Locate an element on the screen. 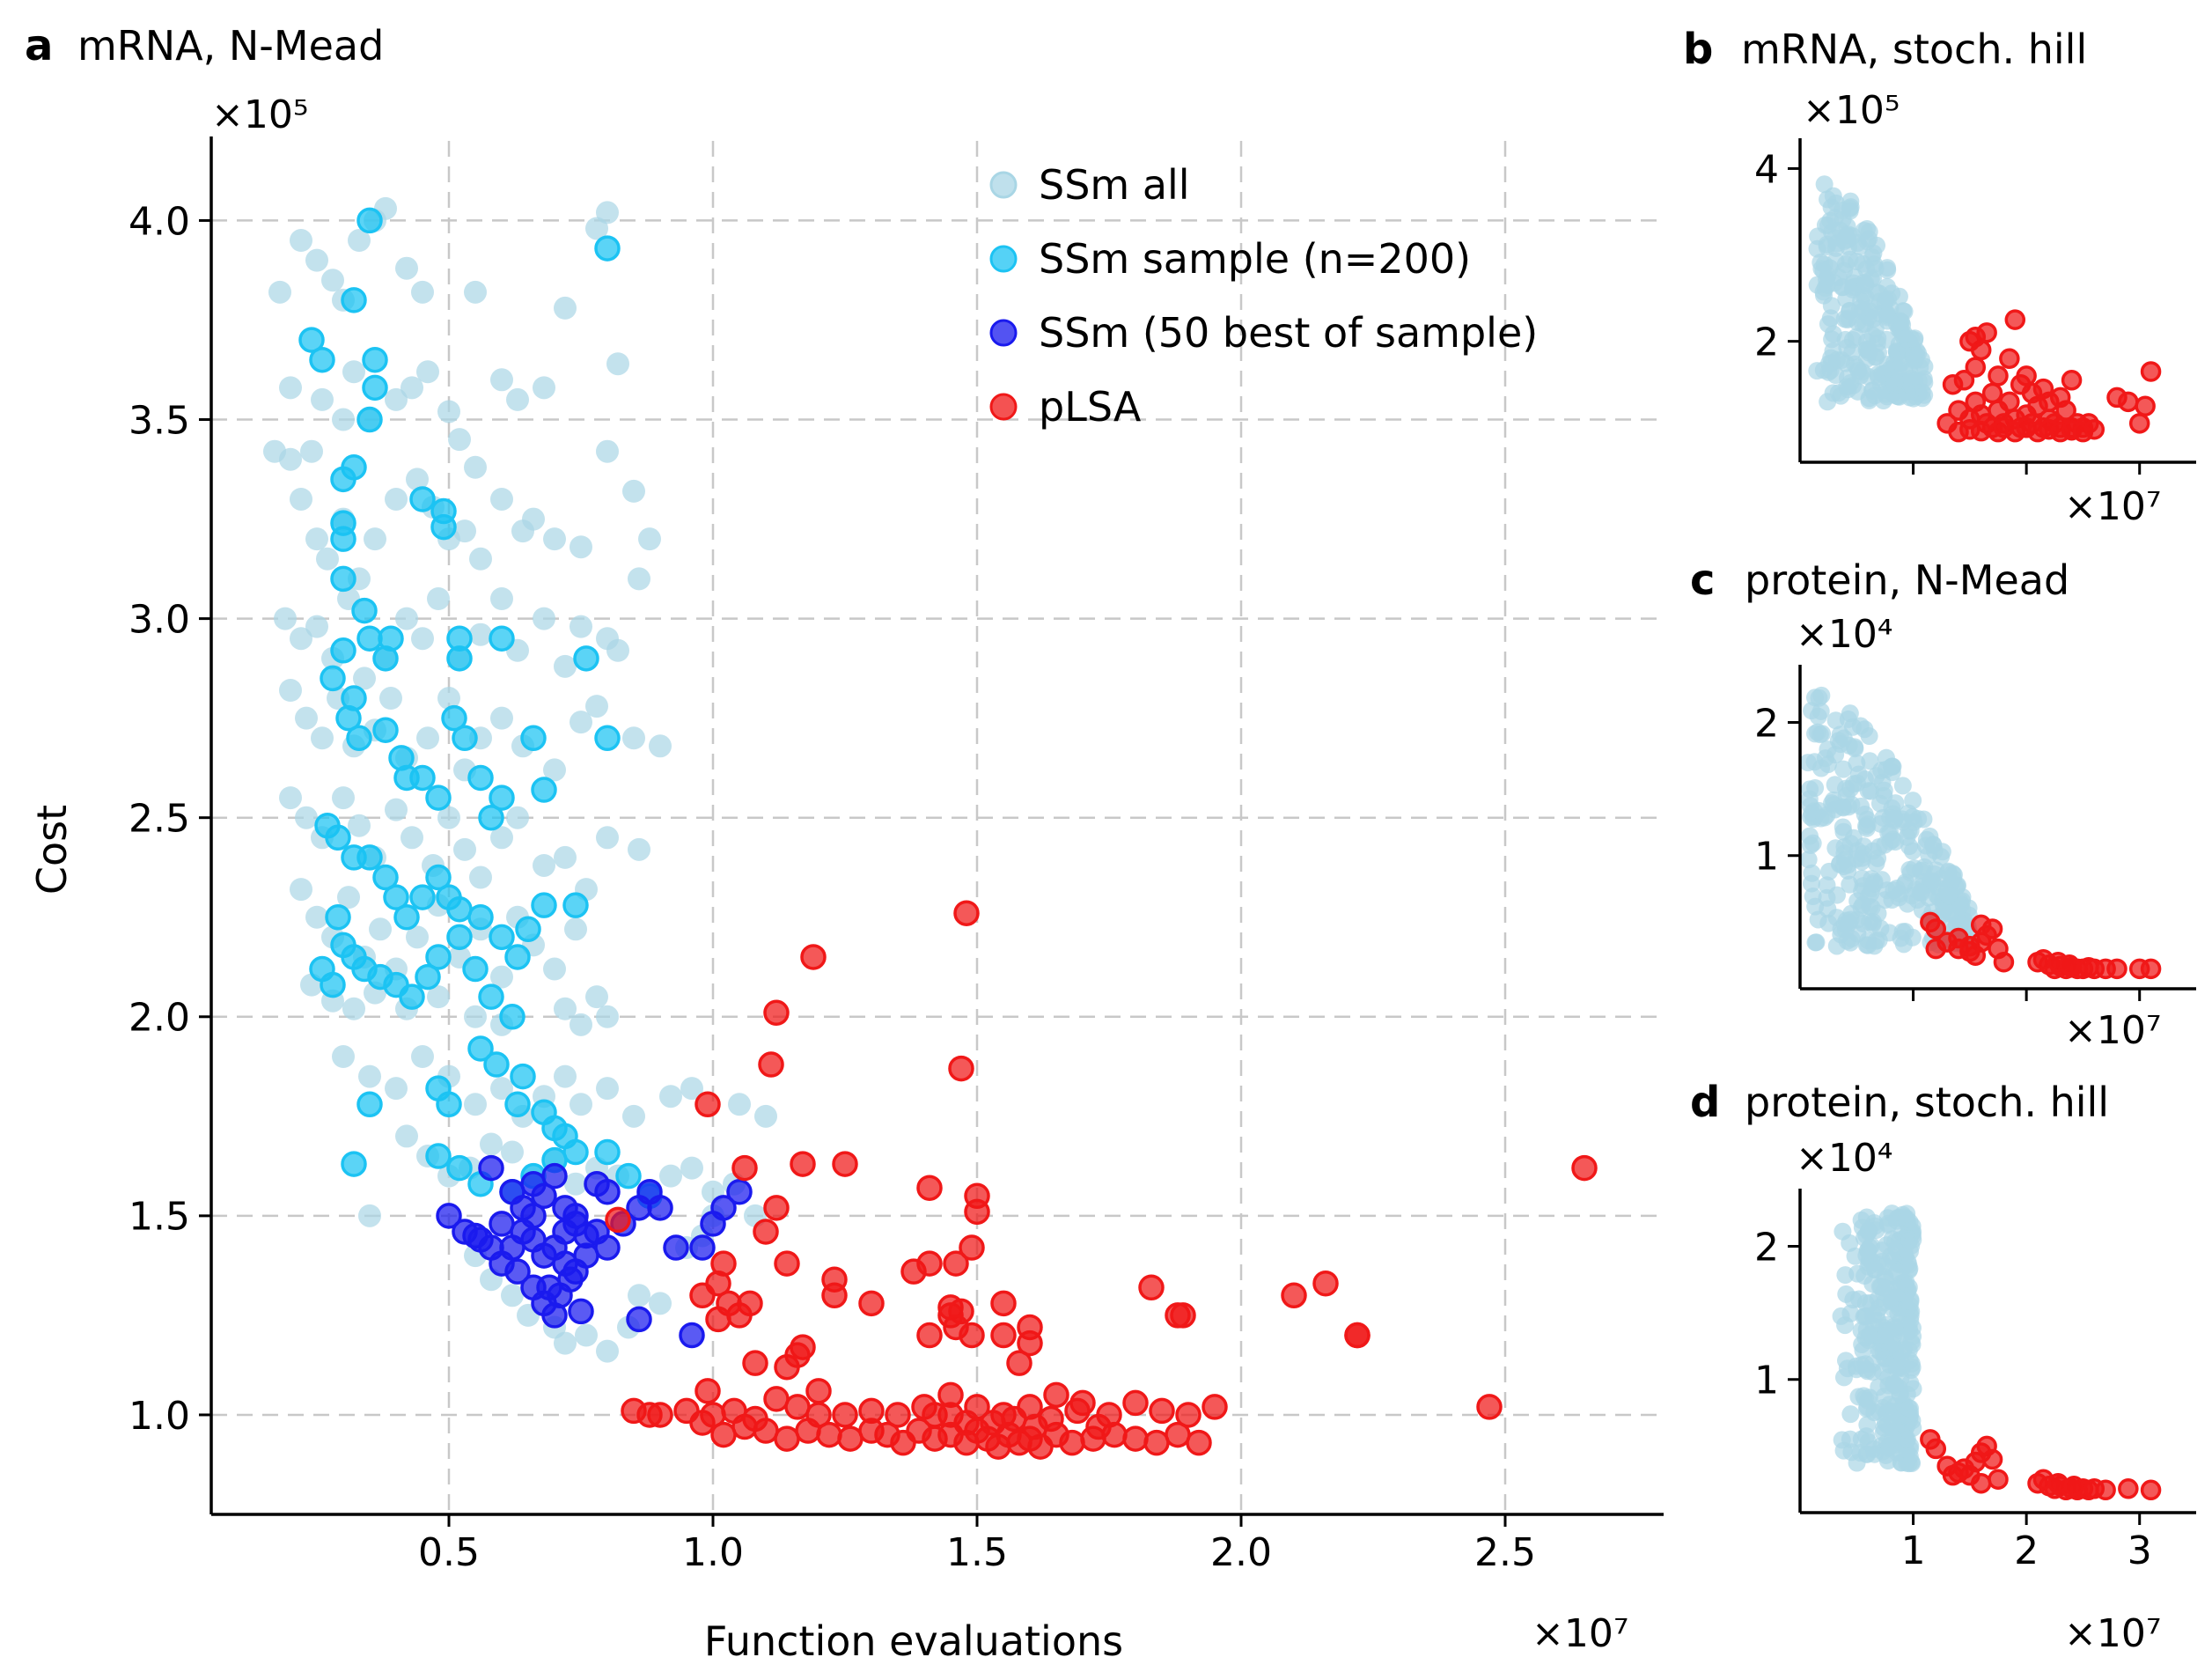  a-series-ssm-sample is located at coordinates (480, 709).